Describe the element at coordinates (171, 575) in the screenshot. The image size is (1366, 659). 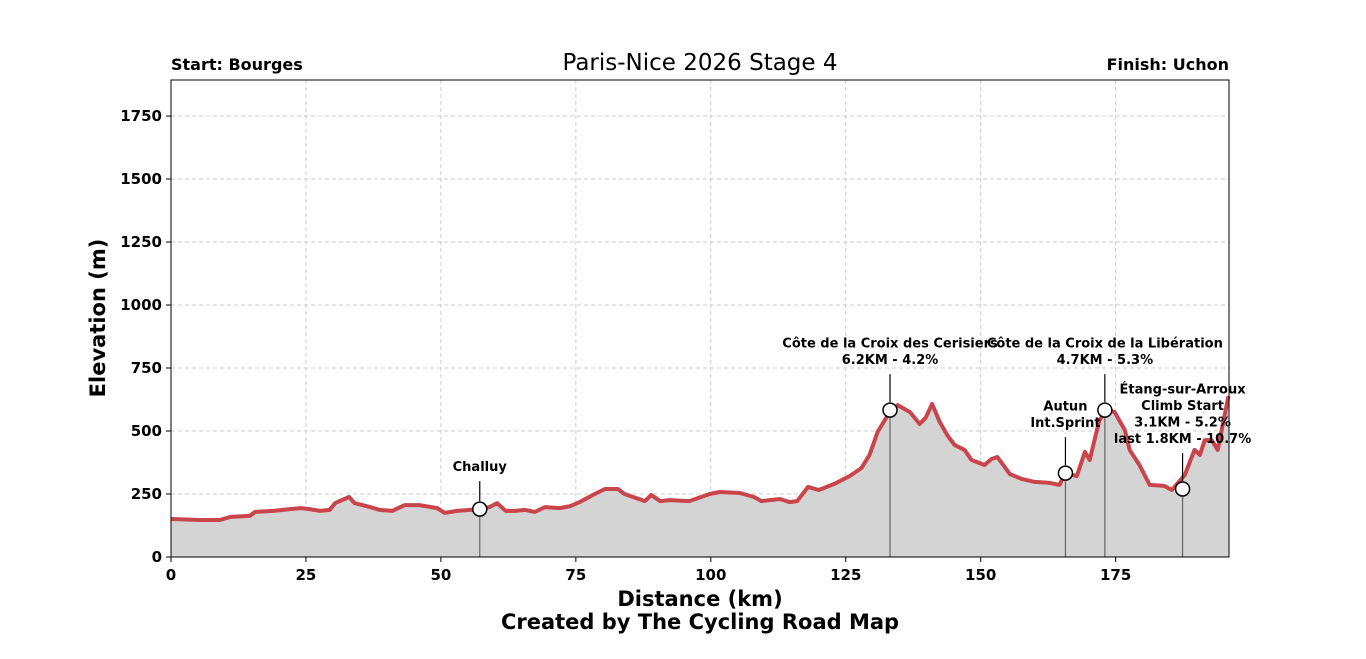
I see `x-tick-label: 0` at that location.